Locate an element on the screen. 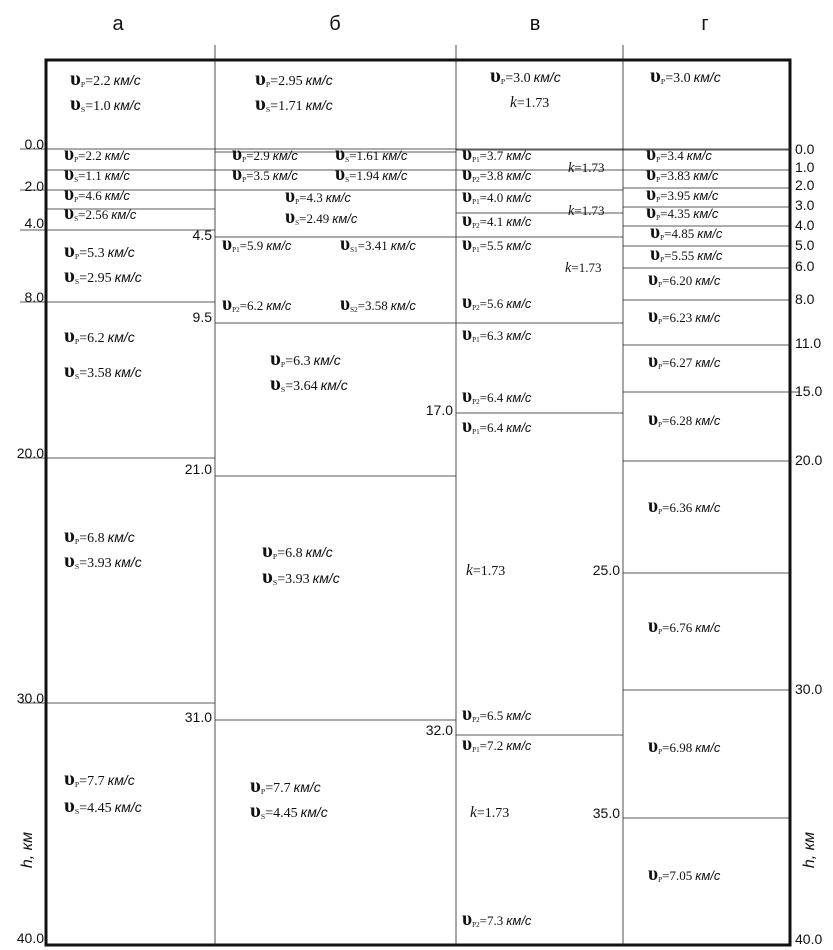  velocity-label: υS=3.93 км/с is located at coordinates (301, 576).